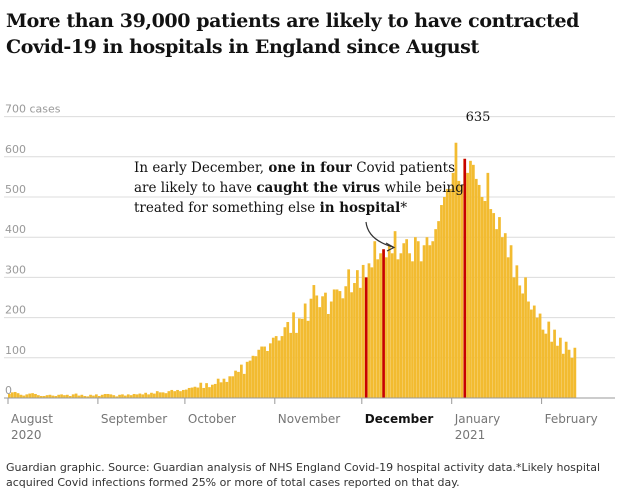 The height and width of the screenshot is (500, 628). I want to click on annotation-run: while being, so click(422, 188).